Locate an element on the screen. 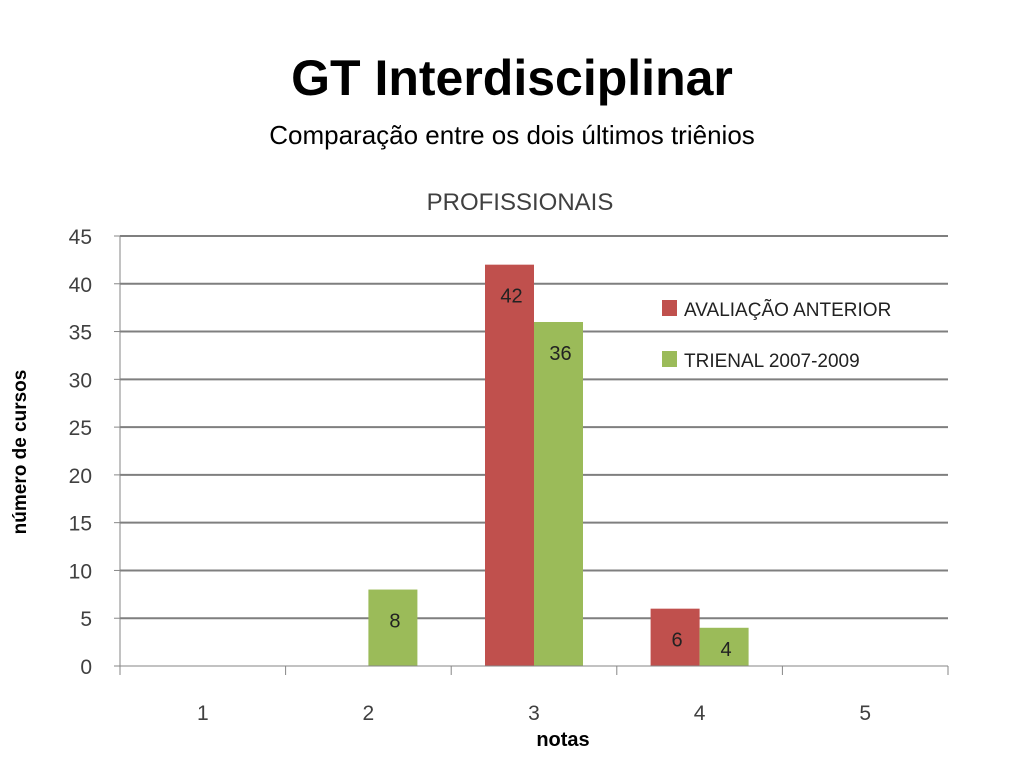 The height and width of the screenshot is (768, 1024). y-tick-label: 45 is located at coordinates (80, 237).